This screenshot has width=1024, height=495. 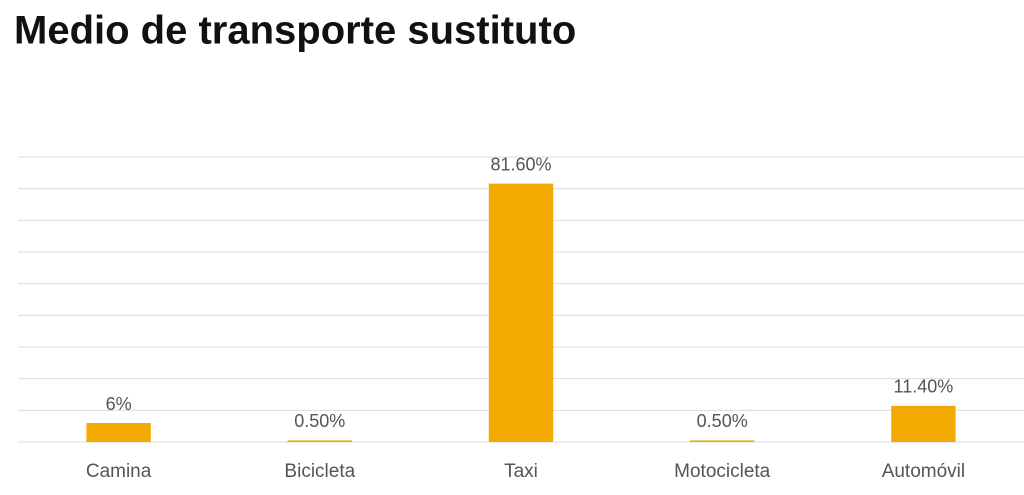 What do you see at coordinates (923, 471) in the screenshot?
I see `x-tick-label: Automóvil` at bounding box center [923, 471].